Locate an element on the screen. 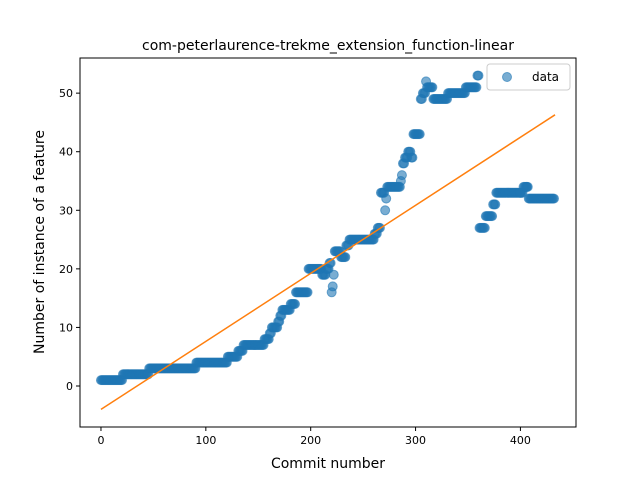 The height and width of the screenshot is (480, 640). legend: data is located at coordinates (528, 77).